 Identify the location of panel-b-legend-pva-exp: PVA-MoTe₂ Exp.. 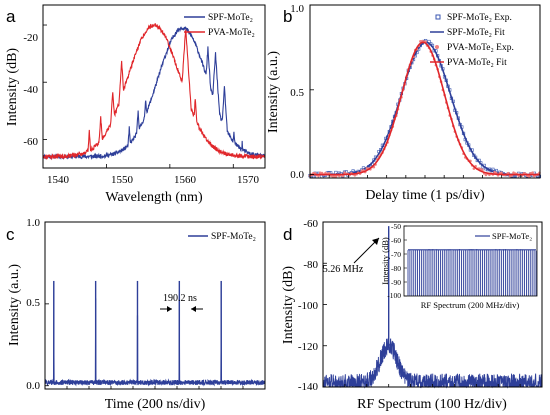
(480, 48).